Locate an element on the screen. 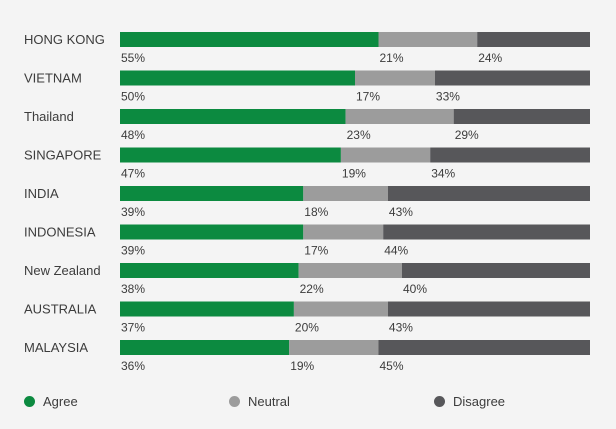  value-label-agree-india: 39% is located at coordinates (133, 212).